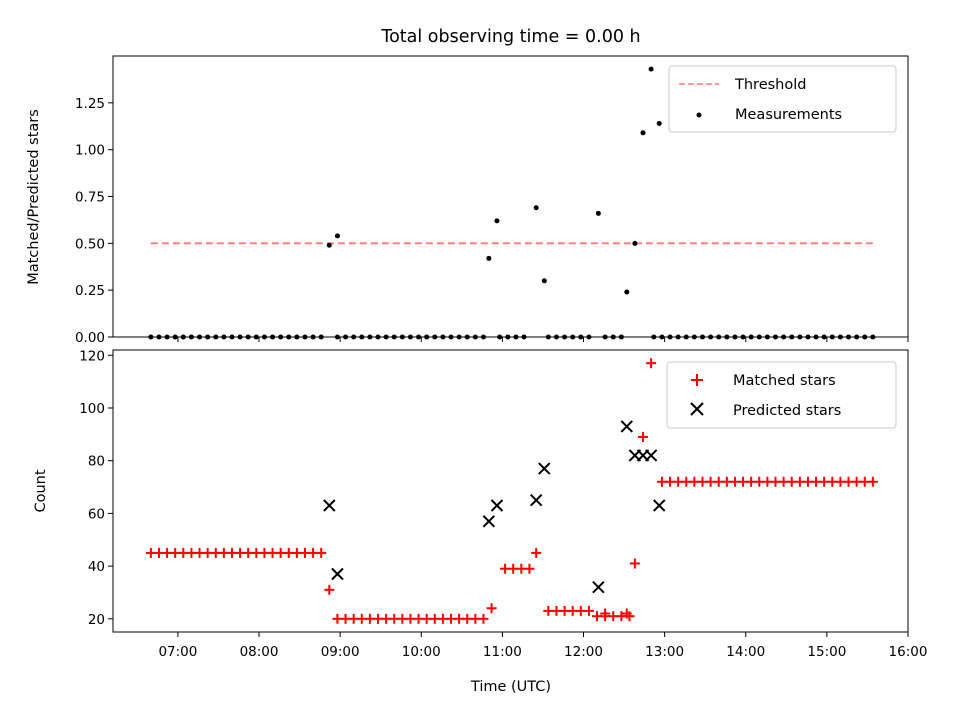  I want to click on chart-title: Total observing time = 0.00 h, so click(510, 37).